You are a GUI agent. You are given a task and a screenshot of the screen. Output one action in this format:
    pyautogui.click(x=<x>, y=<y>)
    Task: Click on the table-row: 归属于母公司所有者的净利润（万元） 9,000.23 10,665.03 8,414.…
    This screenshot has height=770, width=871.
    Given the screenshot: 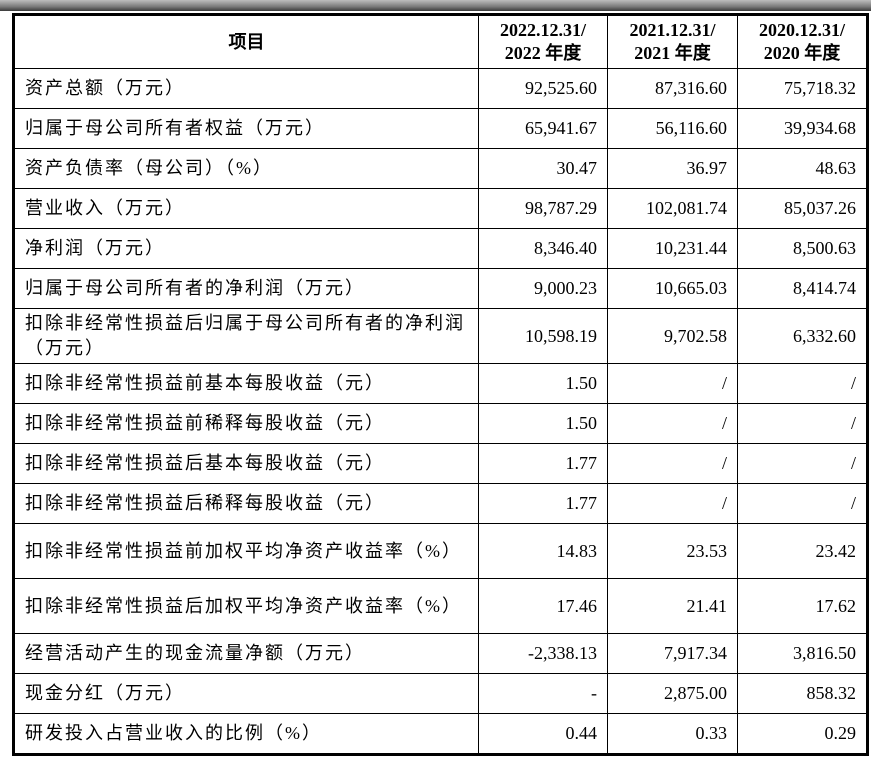 What is the action you would take?
    pyautogui.click(x=440, y=288)
    